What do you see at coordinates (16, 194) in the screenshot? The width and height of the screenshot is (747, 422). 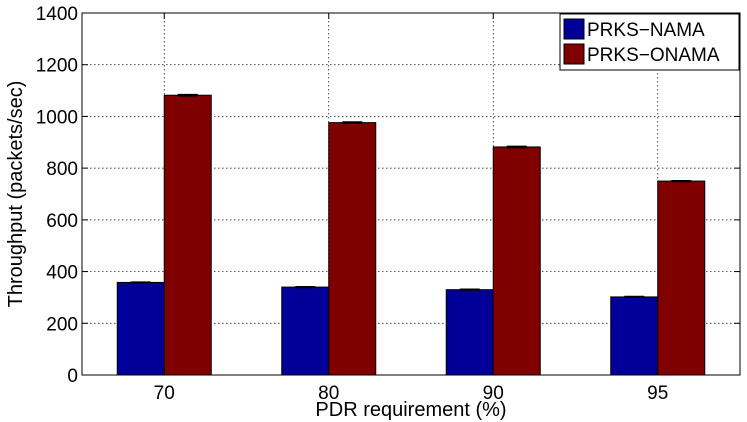 I see `y-axis-label: Throughput (packets/sec)` at bounding box center [16, 194].